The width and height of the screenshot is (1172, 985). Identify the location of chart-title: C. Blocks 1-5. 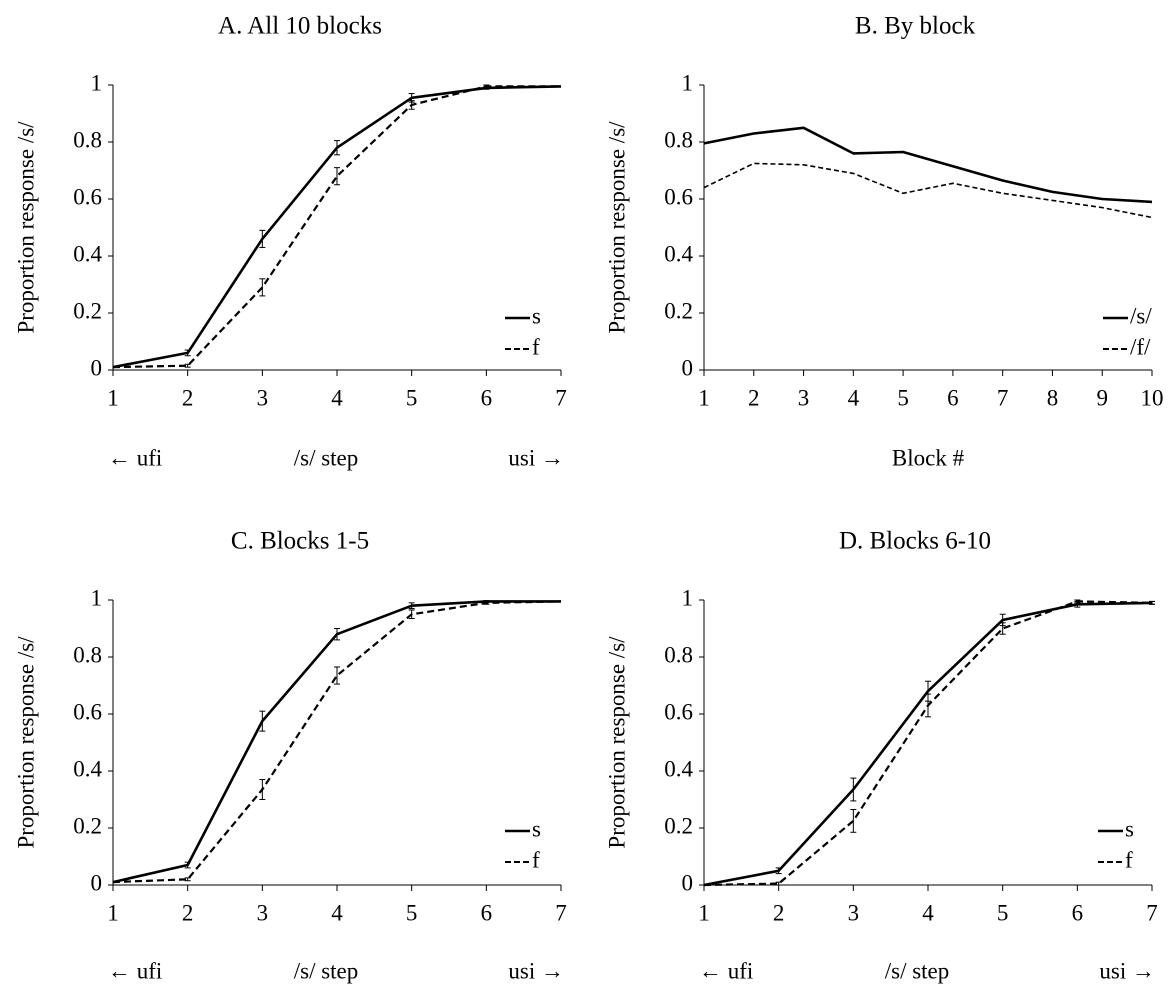
(300, 541).